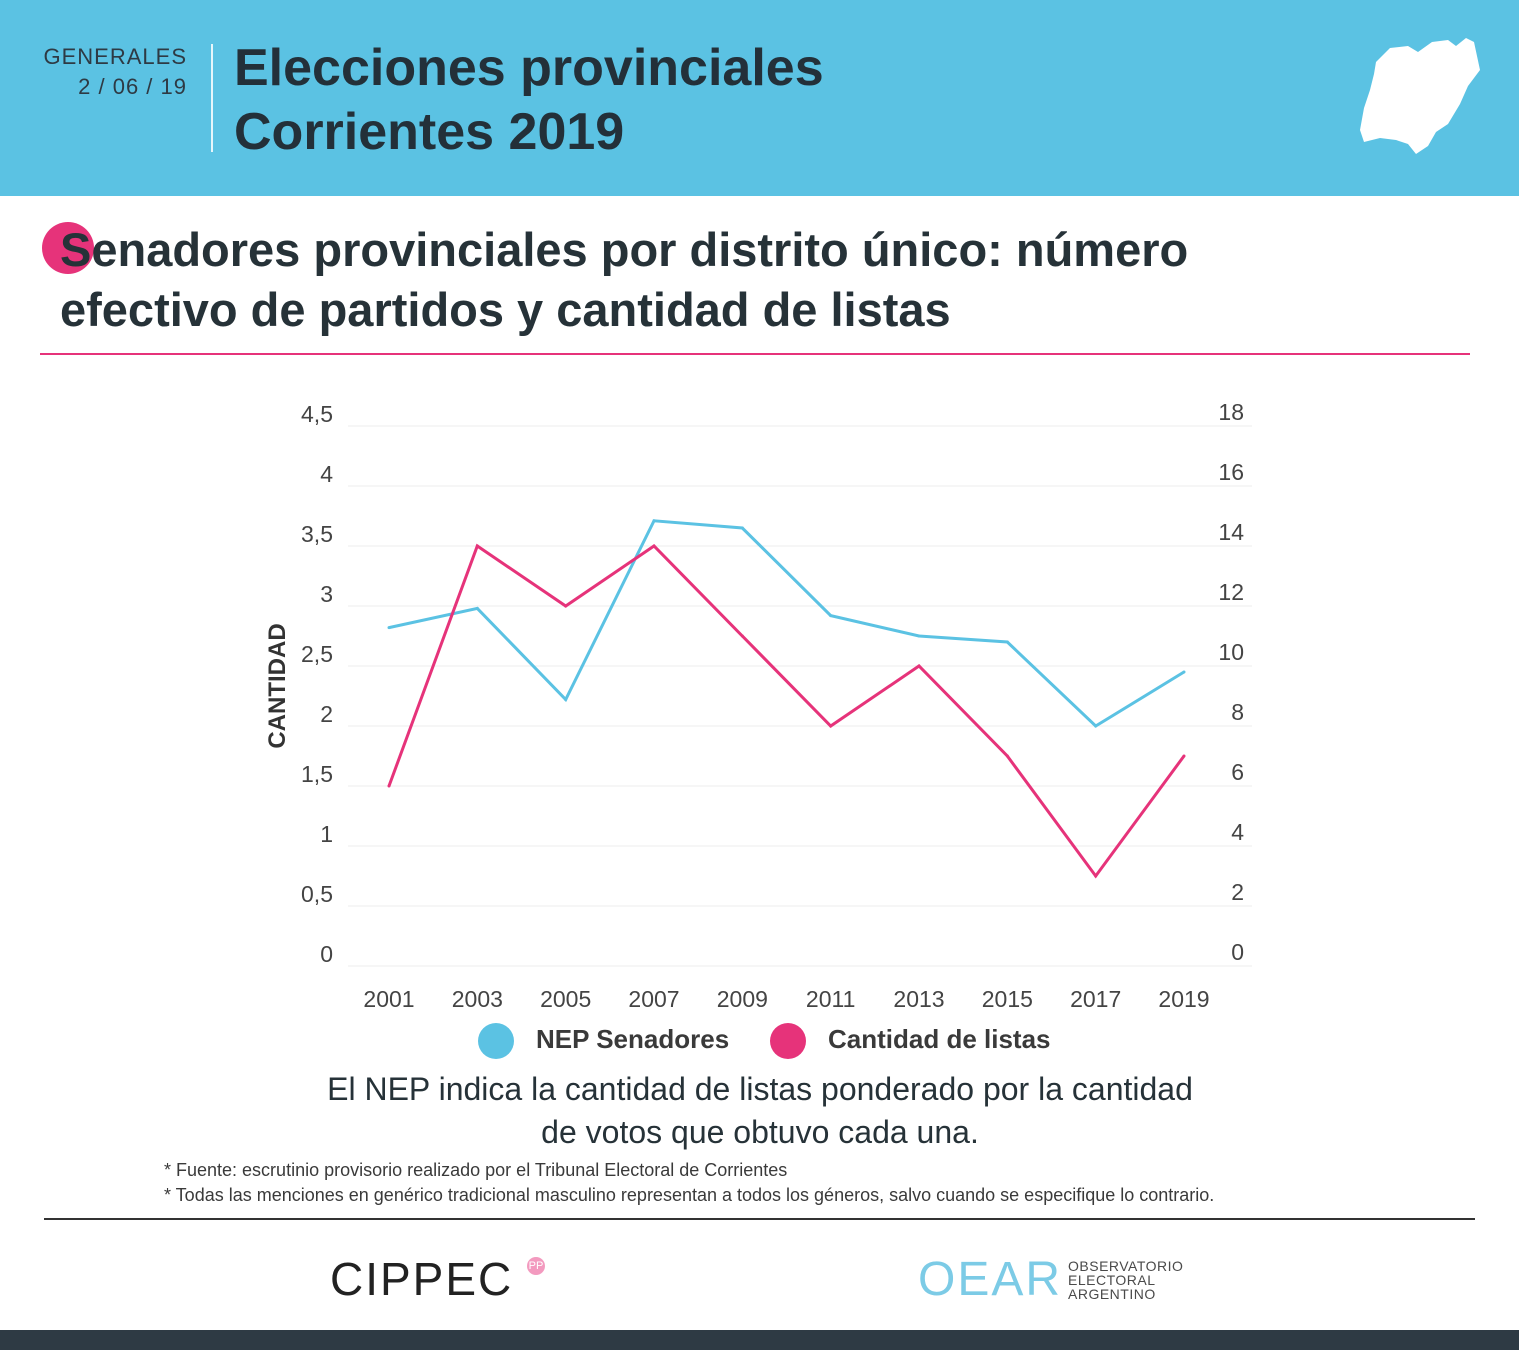 Image resolution: width=1519 pixels, height=1350 pixels. I want to click on y-left-tick-label: 3, so click(326, 594).